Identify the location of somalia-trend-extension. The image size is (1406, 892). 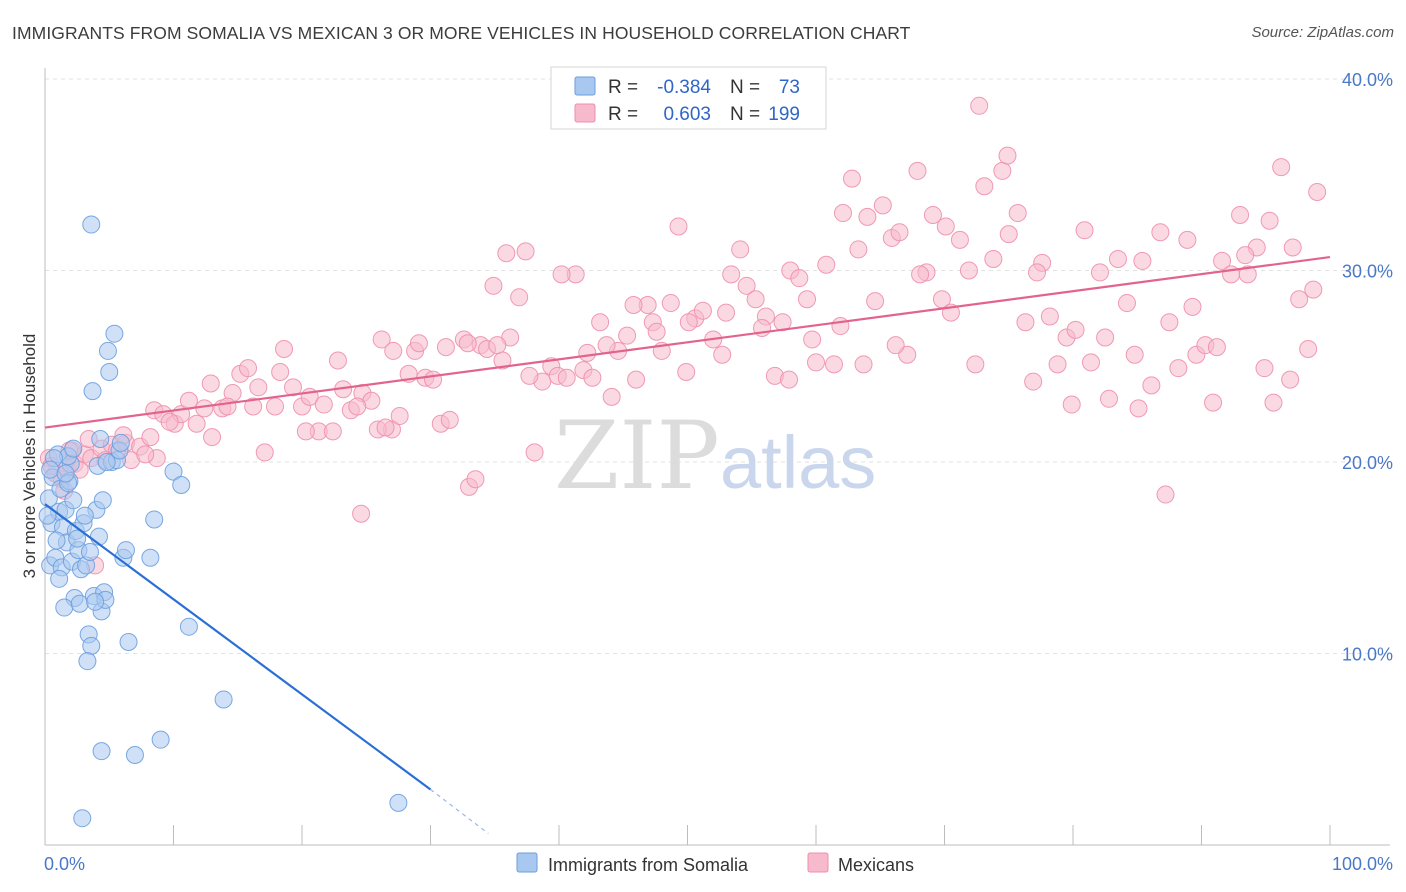
(459, 811).